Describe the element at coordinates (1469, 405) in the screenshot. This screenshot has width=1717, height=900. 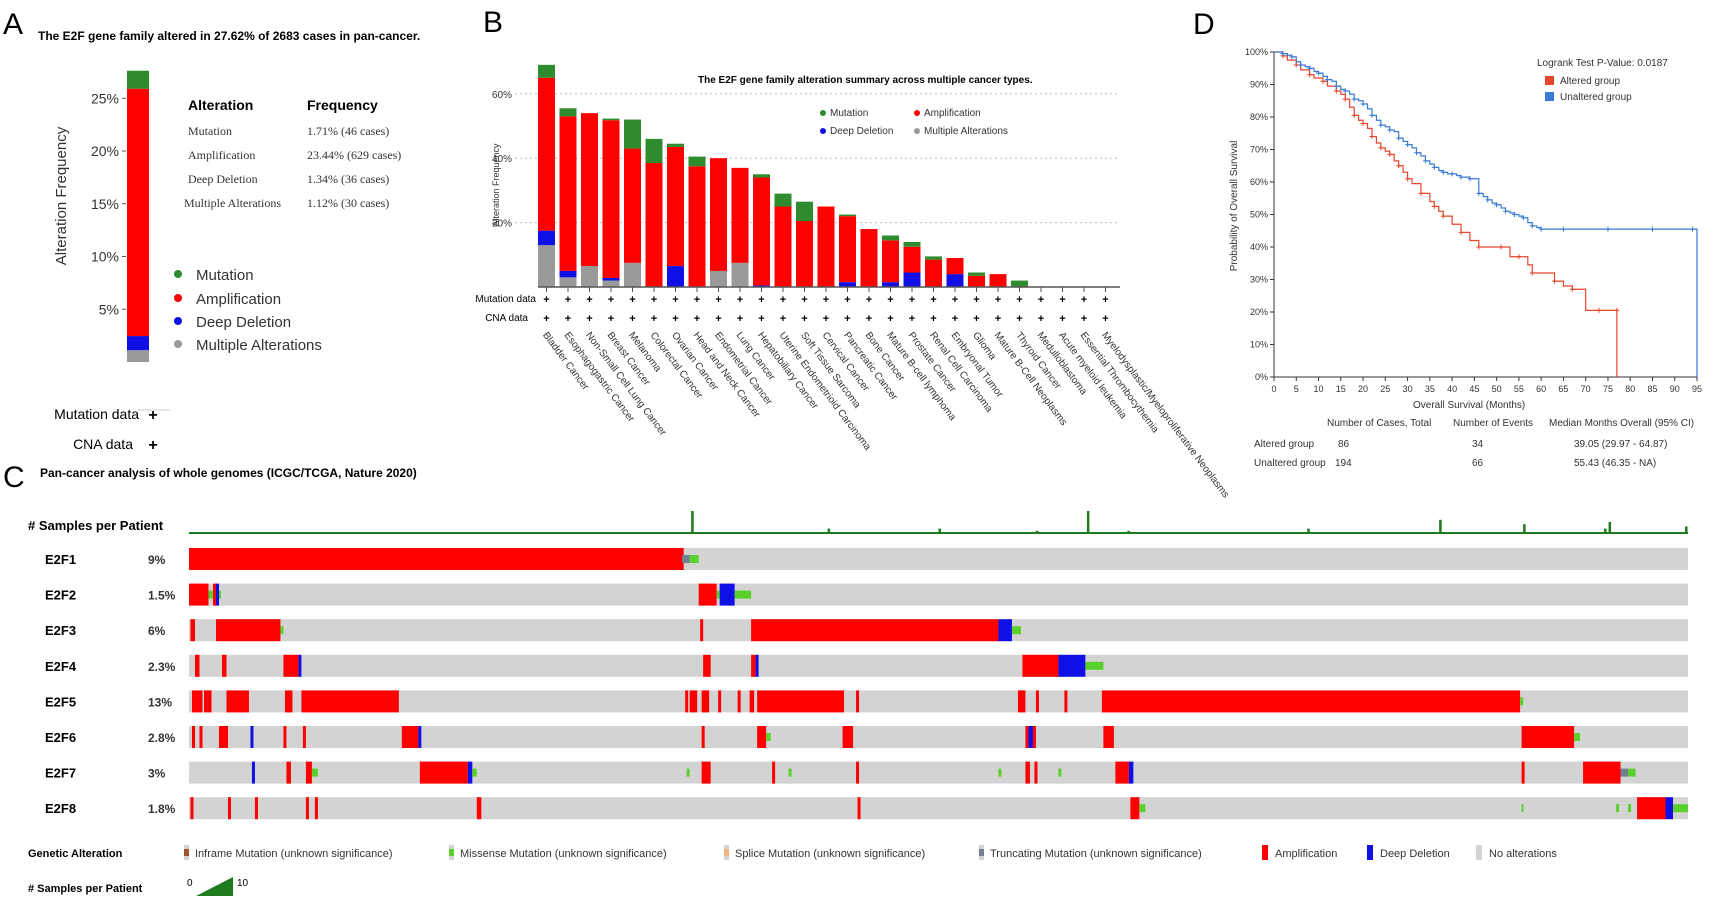
I see `panel-d-xlabel: Overall Survival (Months)` at that location.